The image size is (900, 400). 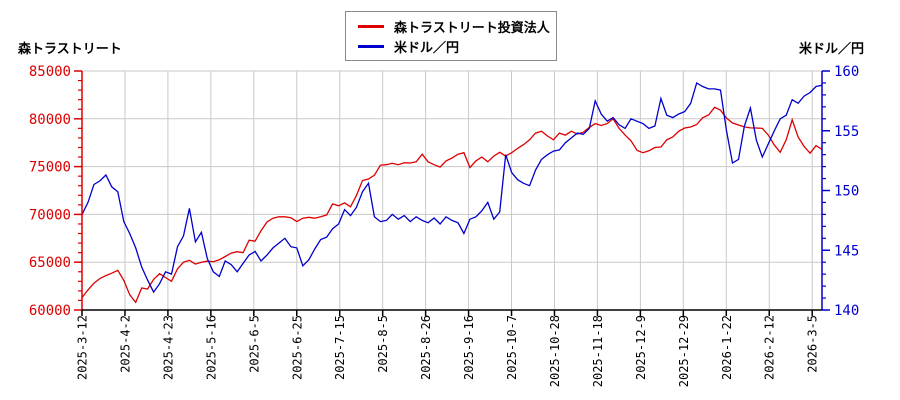 What do you see at coordinates (846, 132) in the screenshot?
I see `y-right-tick-label: 155` at bounding box center [846, 132].